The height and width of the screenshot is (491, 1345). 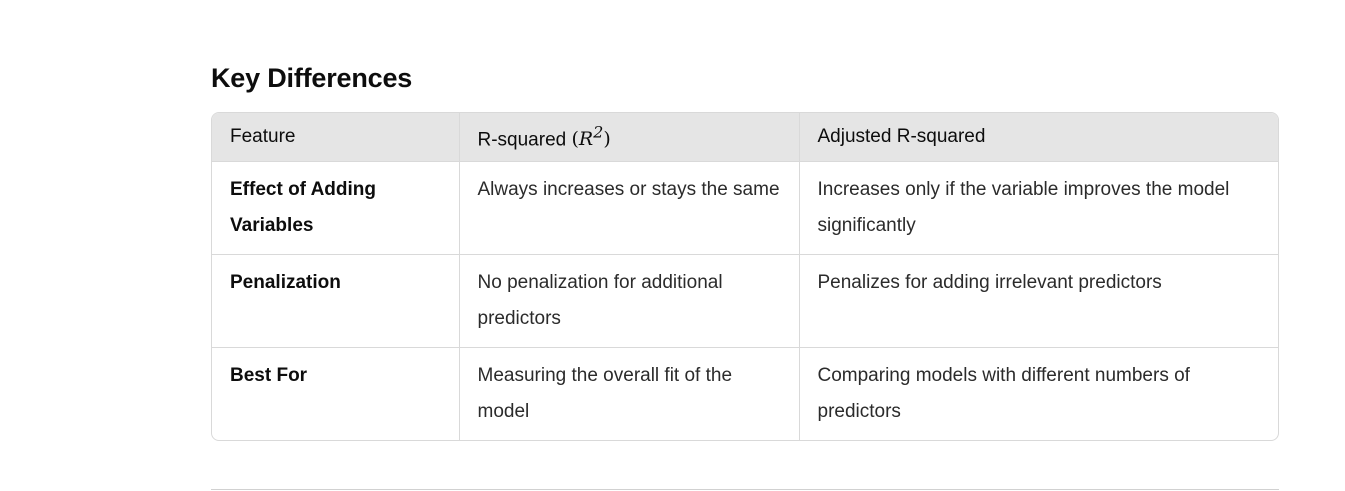 I want to click on row-r-squared-cell: Always increases or stays the same, so click(x=628, y=208).